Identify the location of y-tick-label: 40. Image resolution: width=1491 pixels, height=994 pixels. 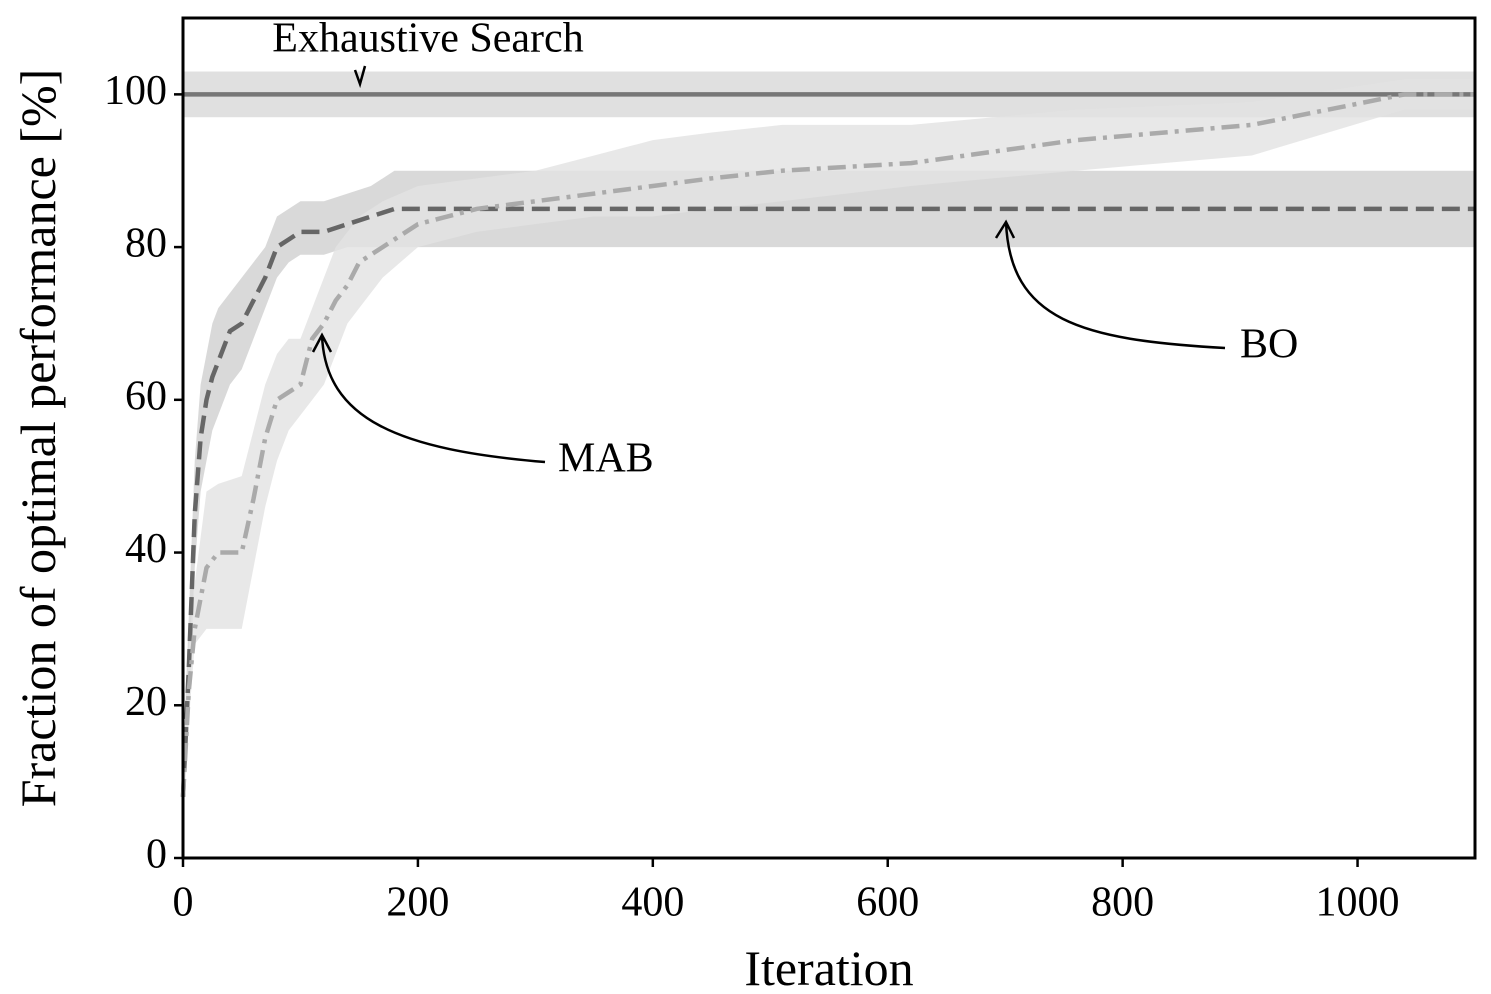
(146, 549).